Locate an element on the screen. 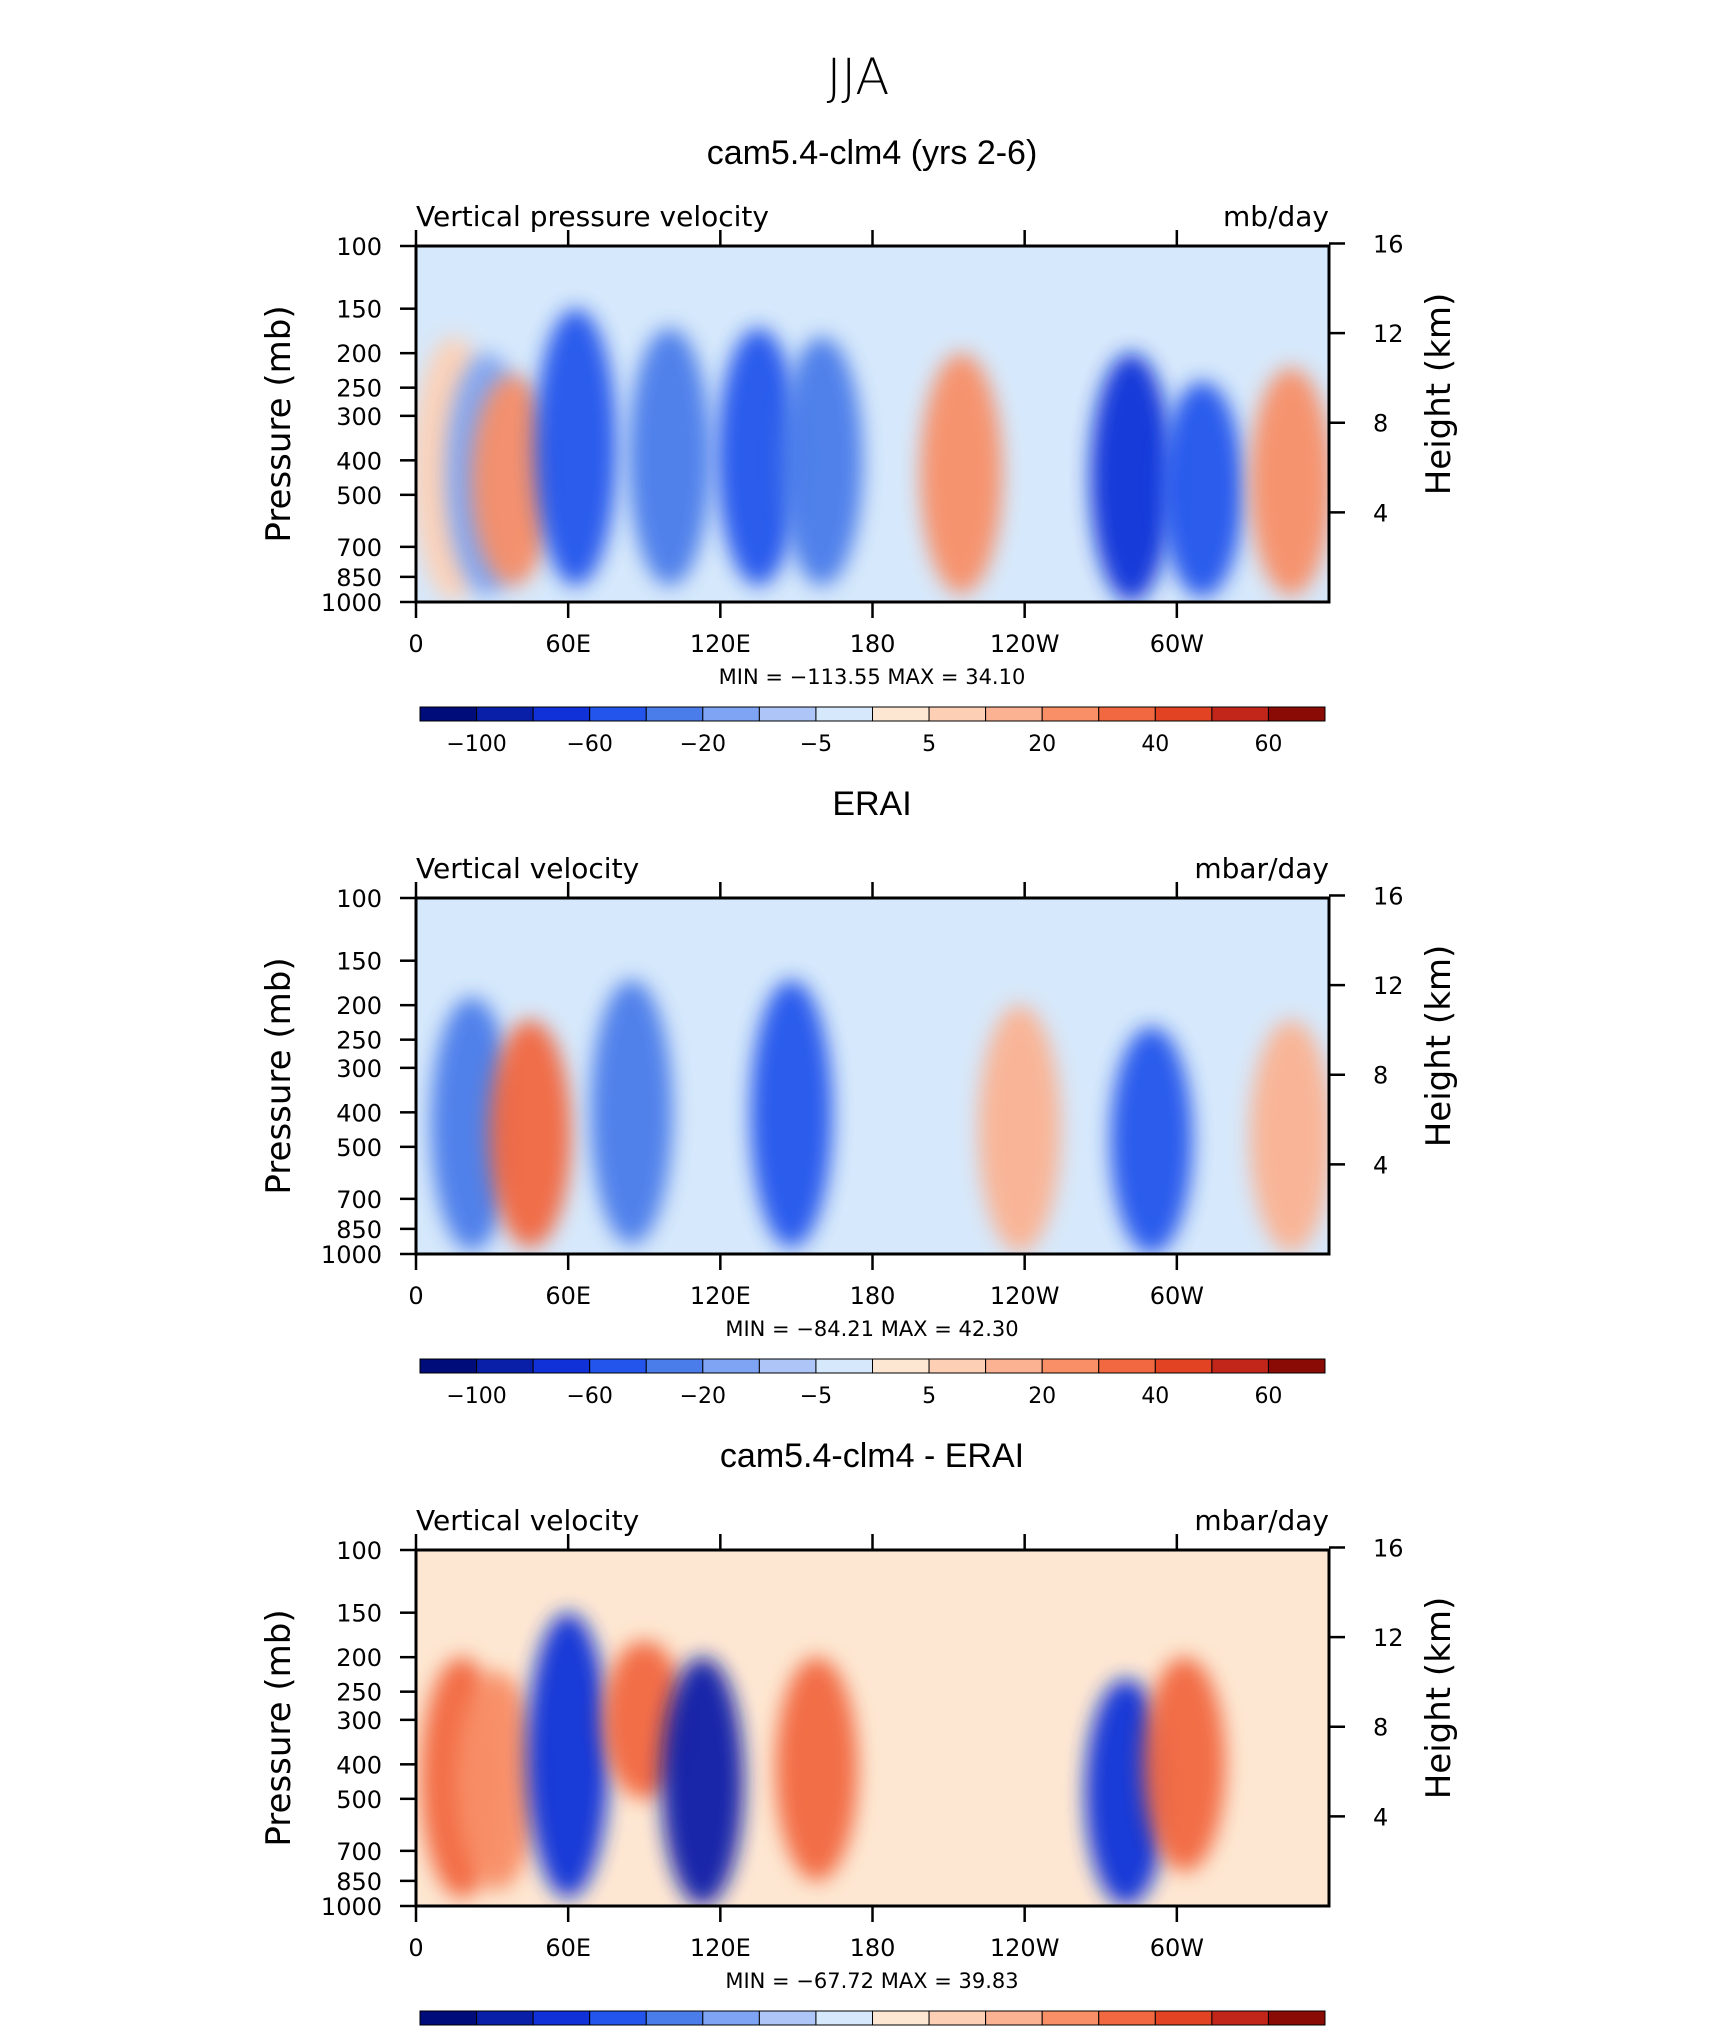 Image resolution: width=1710 pixels, height=2038 pixels. field-name-label: Vertical velocity is located at coordinates (527, 868).